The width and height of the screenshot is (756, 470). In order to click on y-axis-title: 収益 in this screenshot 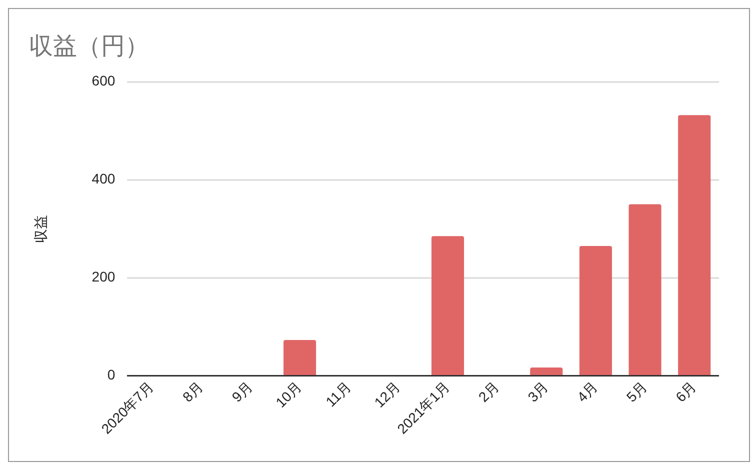, I will do `click(40, 228)`.